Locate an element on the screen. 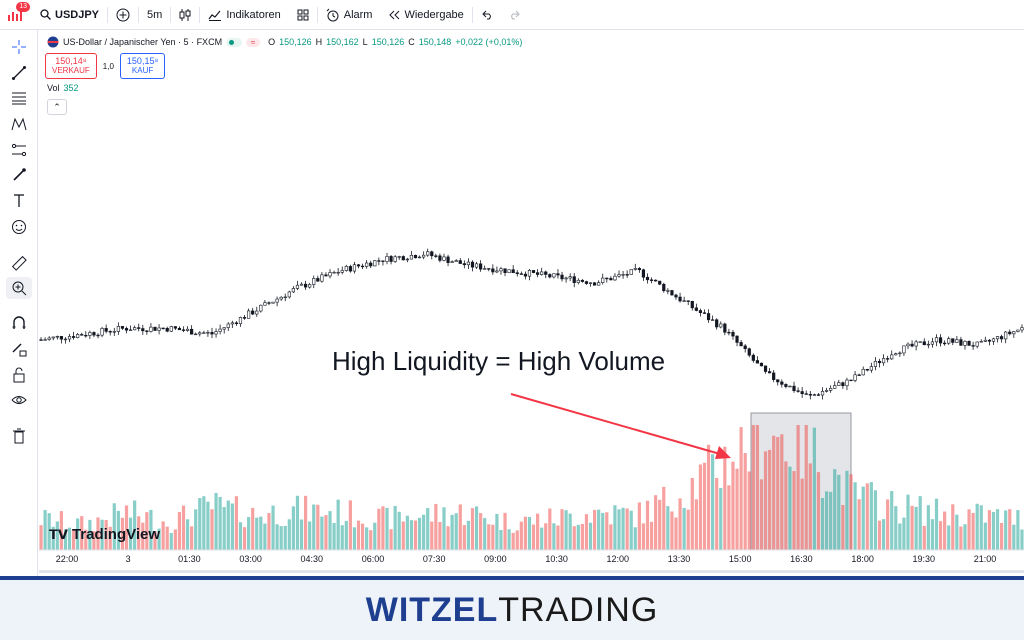  alert-button: Alarm is located at coordinates (349, 15).